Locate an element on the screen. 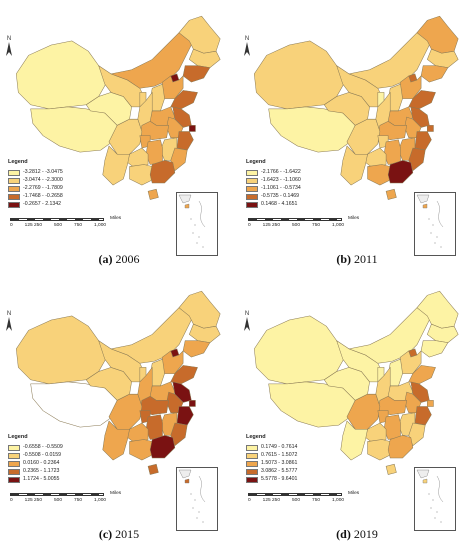 The width and height of the screenshot is (476, 550). legend-item: 0.7615 - 1.5072 is located at coordinates (271, 456).